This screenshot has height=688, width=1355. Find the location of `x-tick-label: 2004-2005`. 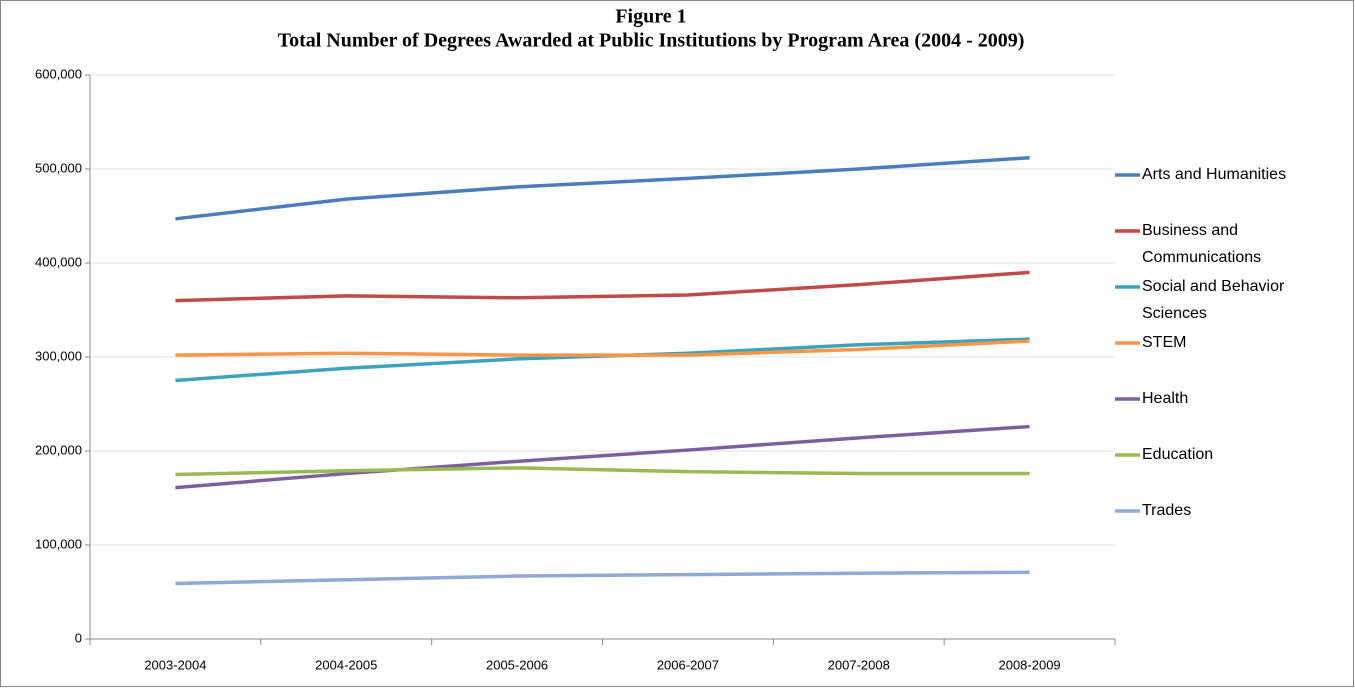

x-tick-label: 2004-2005 is located at coordinates (346, 664).